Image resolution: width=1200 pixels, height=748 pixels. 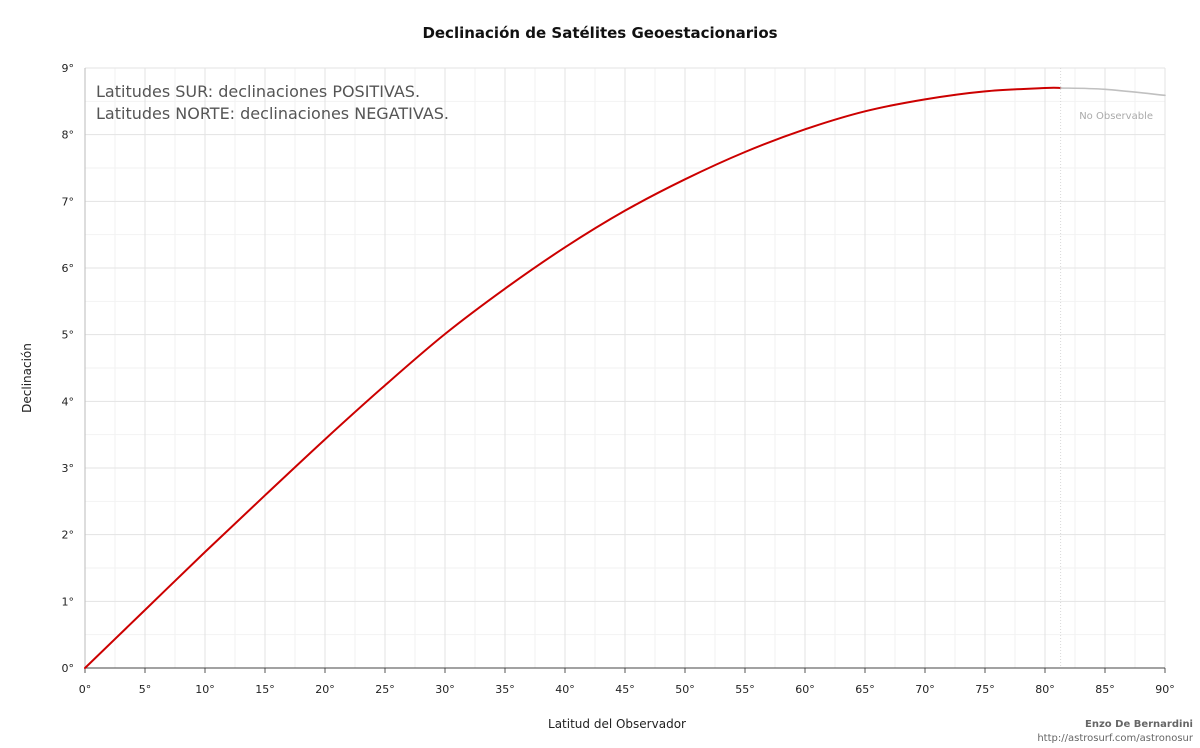 I want to click on x-tick-label: 40°, so click(x=565, y=689).